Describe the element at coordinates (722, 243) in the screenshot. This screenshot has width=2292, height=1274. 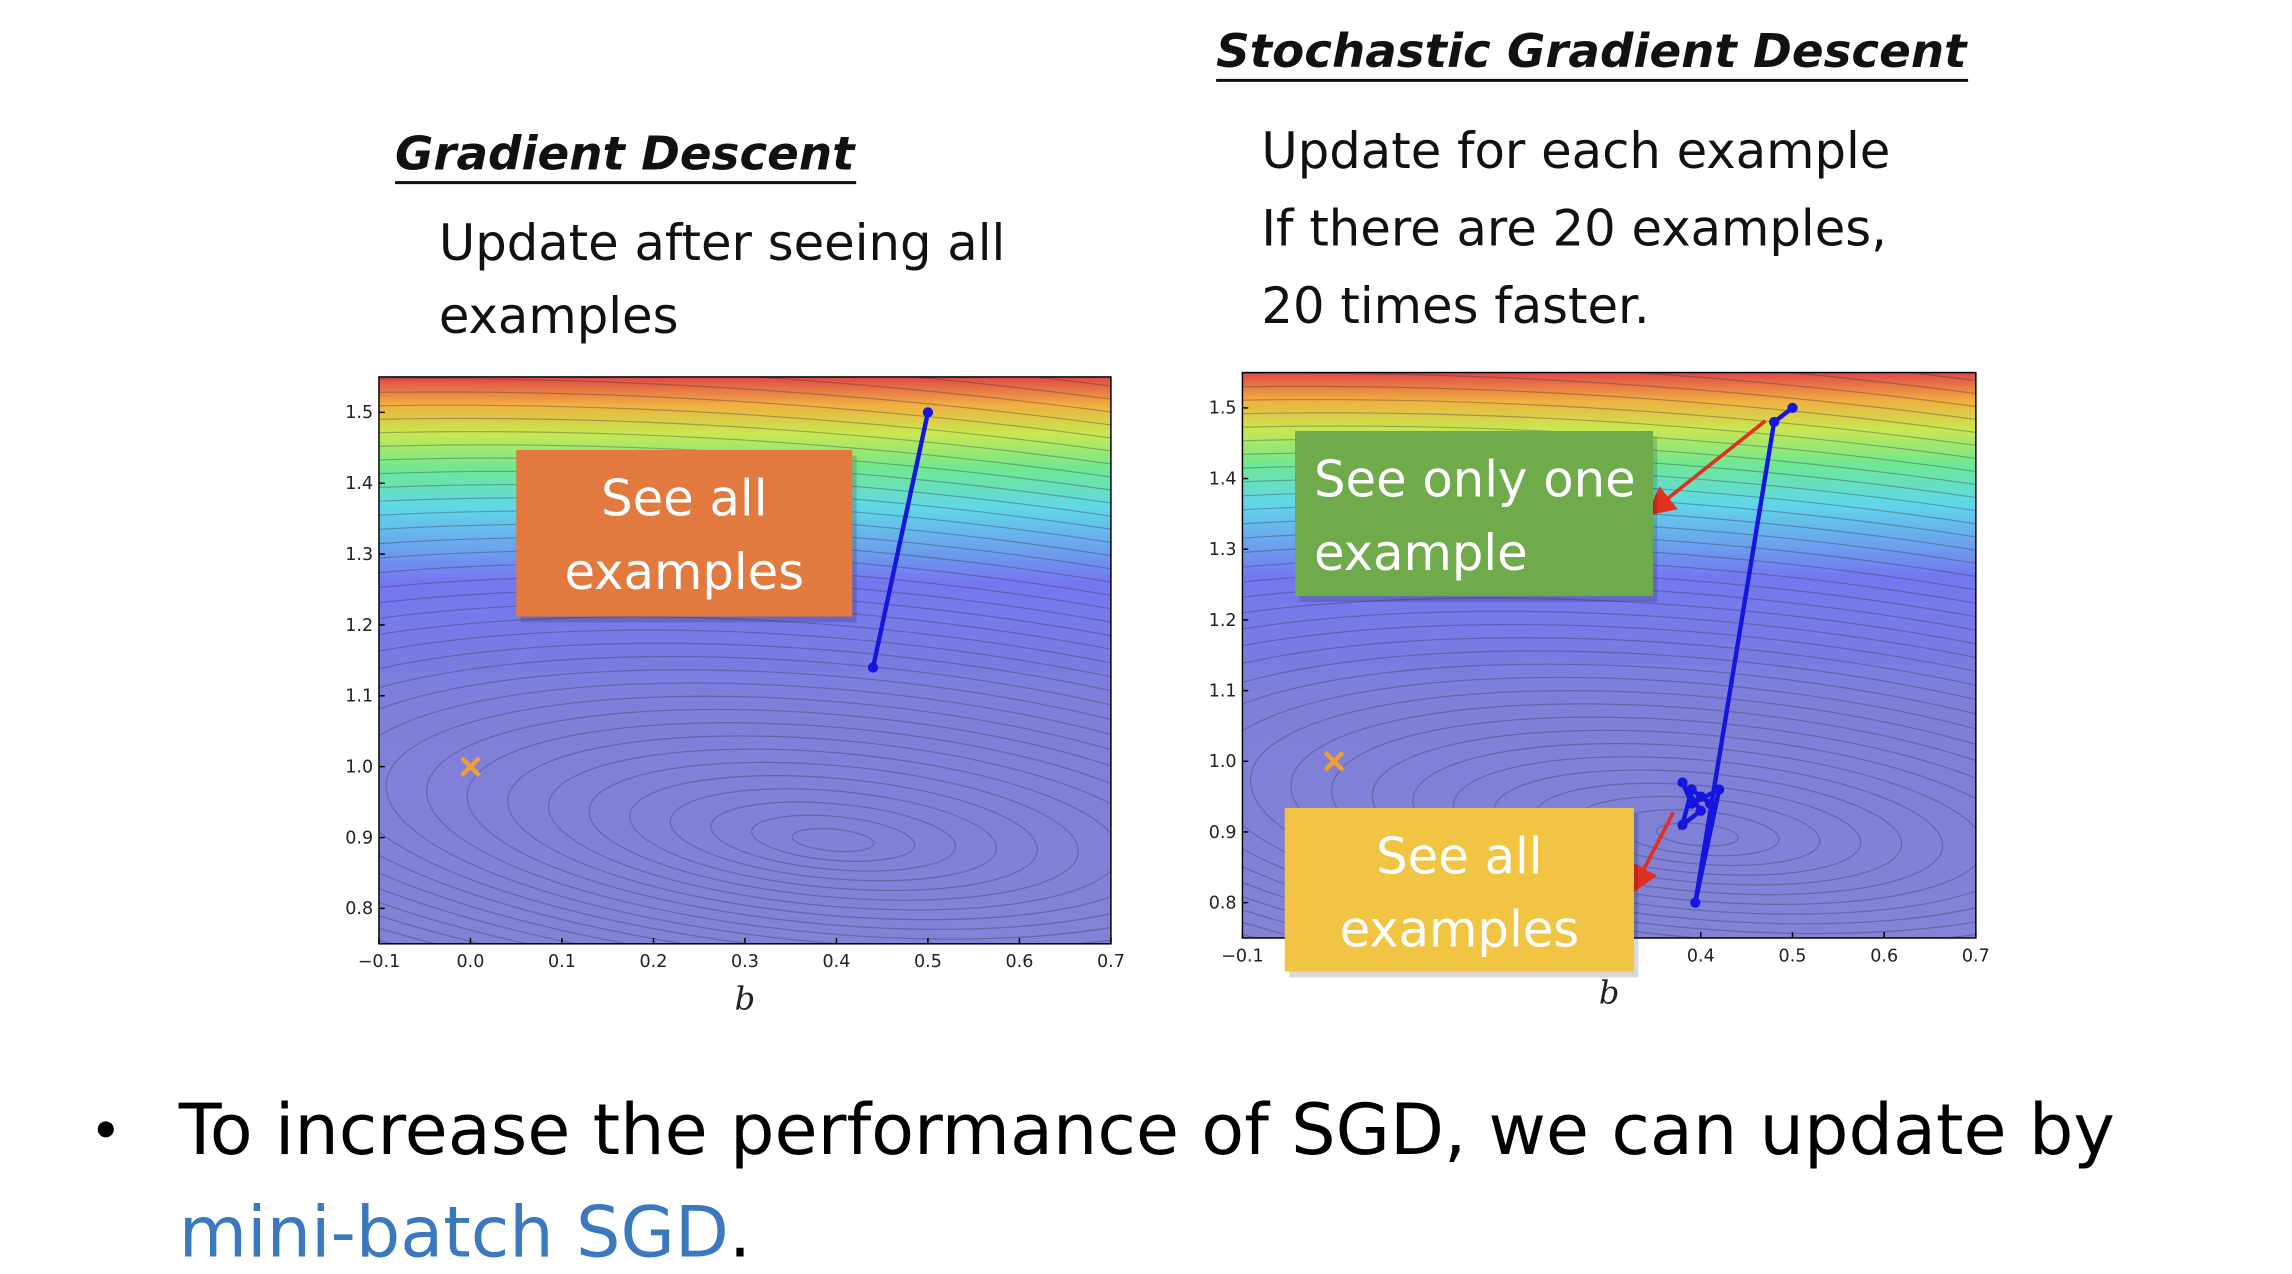
I see `subtitle: Update after seeing all` at that location.